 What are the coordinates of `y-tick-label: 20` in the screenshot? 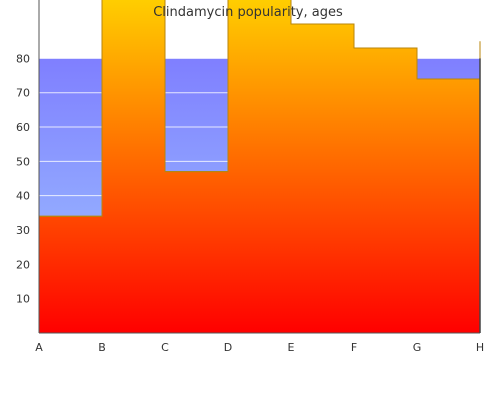 It's located at (23, 264).